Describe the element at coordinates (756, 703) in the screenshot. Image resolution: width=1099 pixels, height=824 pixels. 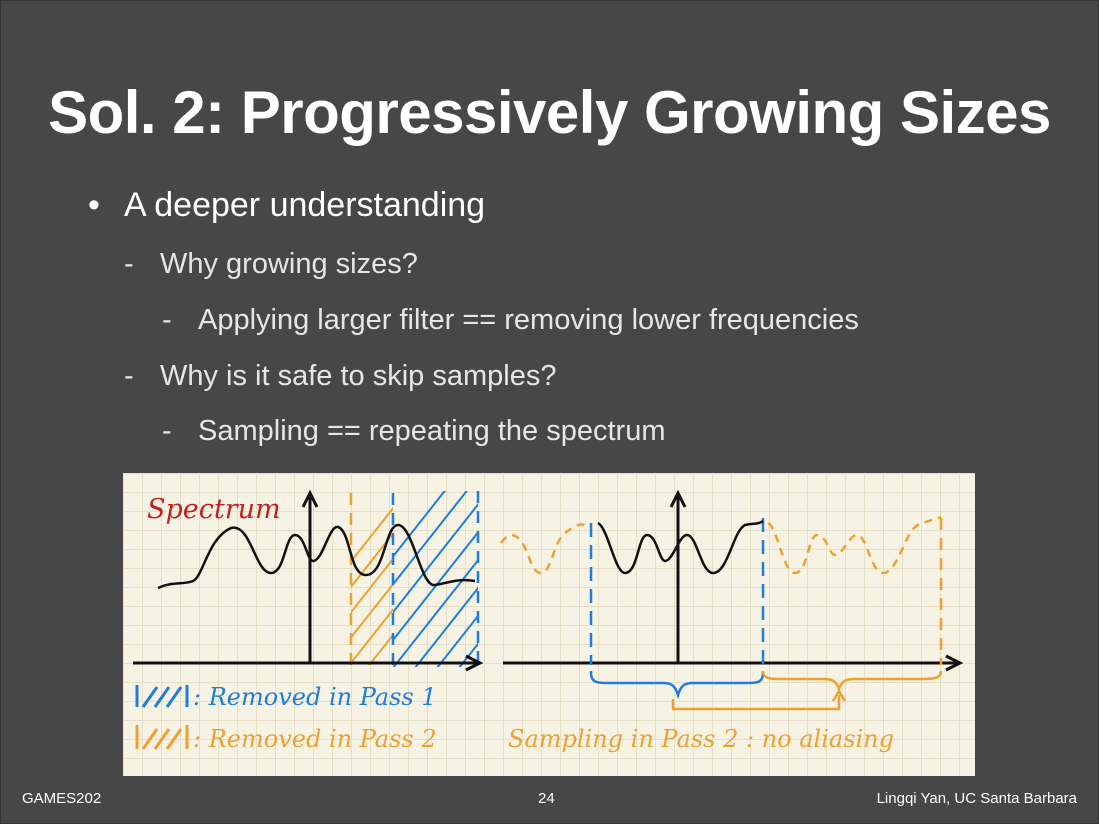
I see `shift-arrow` at that location.